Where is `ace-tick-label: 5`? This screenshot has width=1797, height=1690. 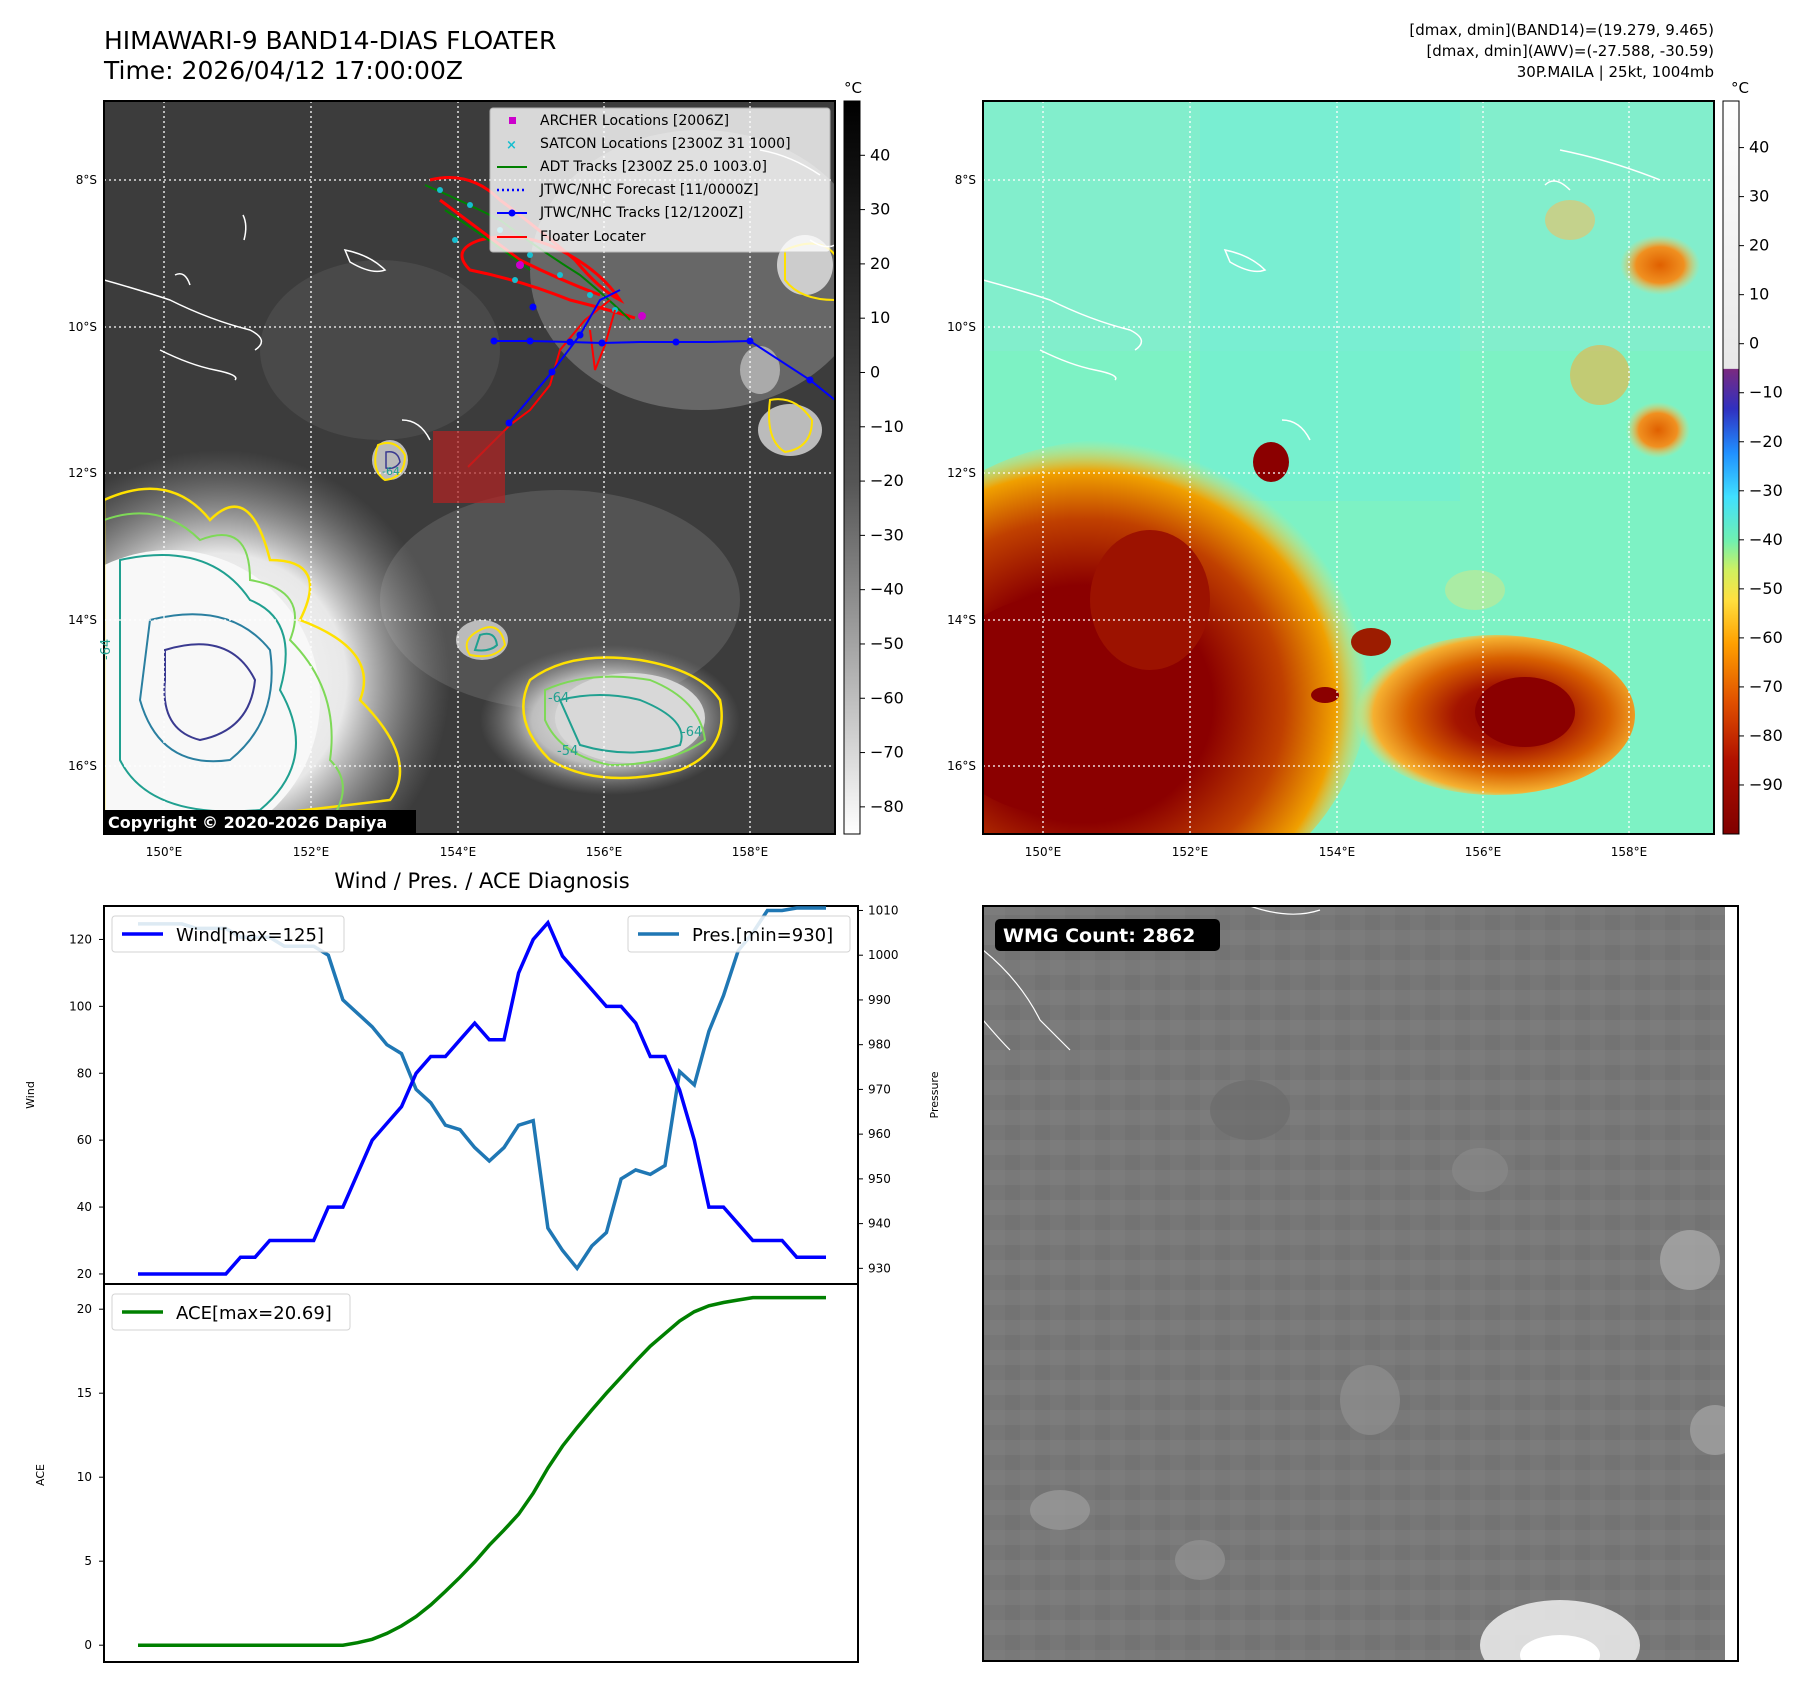 ace-tick-label: 5 is located at coordinates (88, 1561).